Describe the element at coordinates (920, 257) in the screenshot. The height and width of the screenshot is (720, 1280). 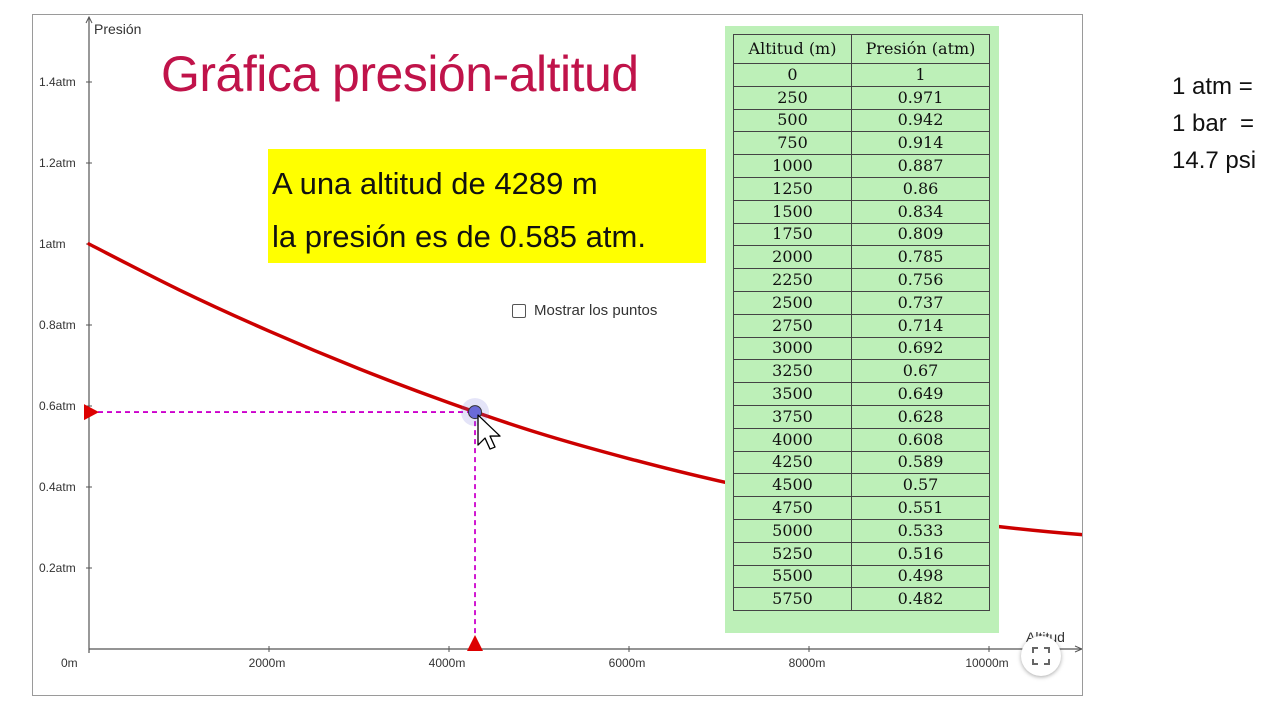
I see `pressure-cell: 0.785` at that location.